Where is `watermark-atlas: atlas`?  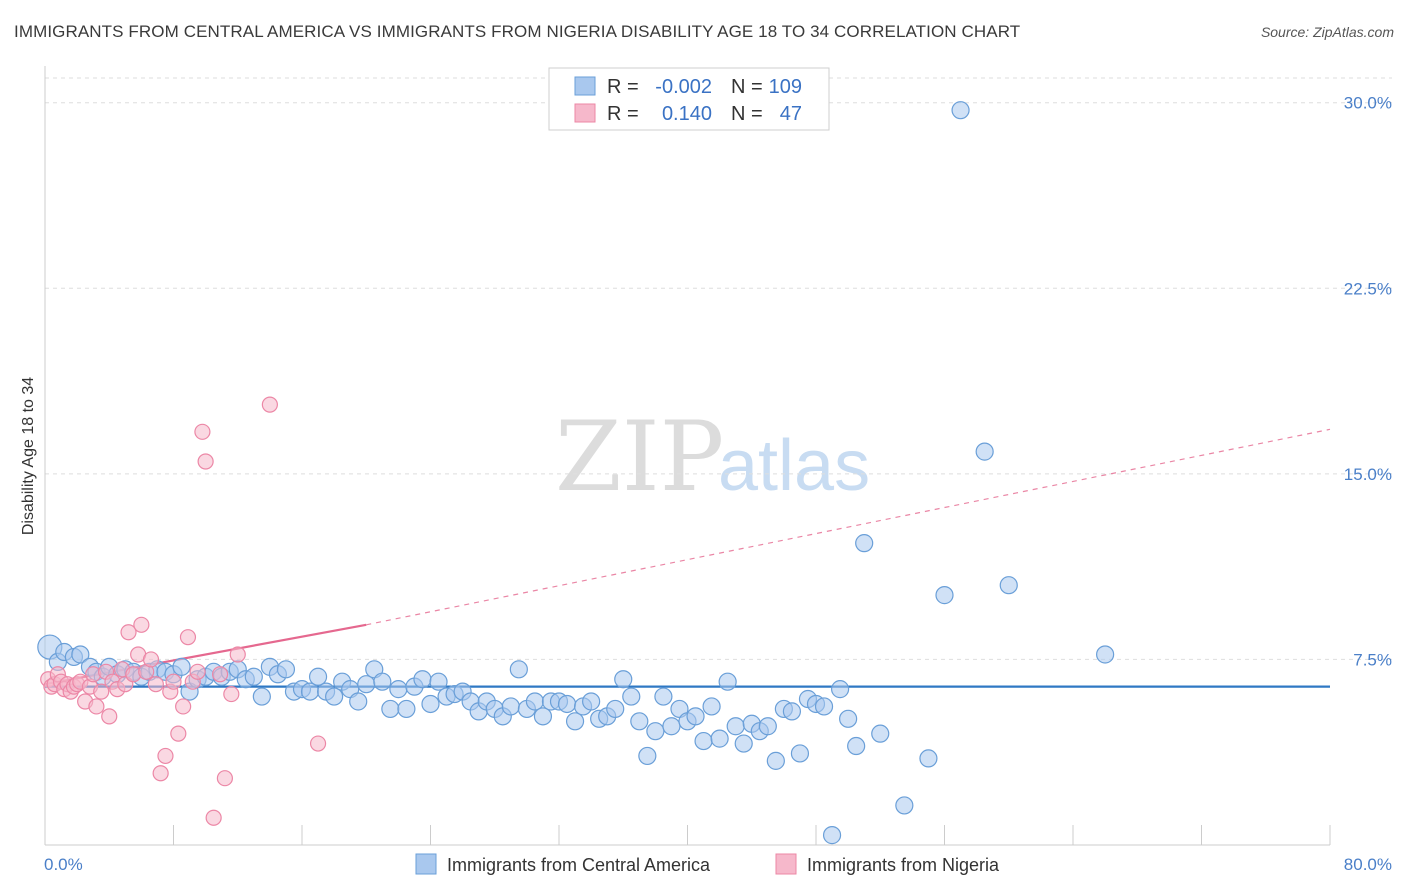
watermark-atlas: atlas is located at coordinates (794, 466).